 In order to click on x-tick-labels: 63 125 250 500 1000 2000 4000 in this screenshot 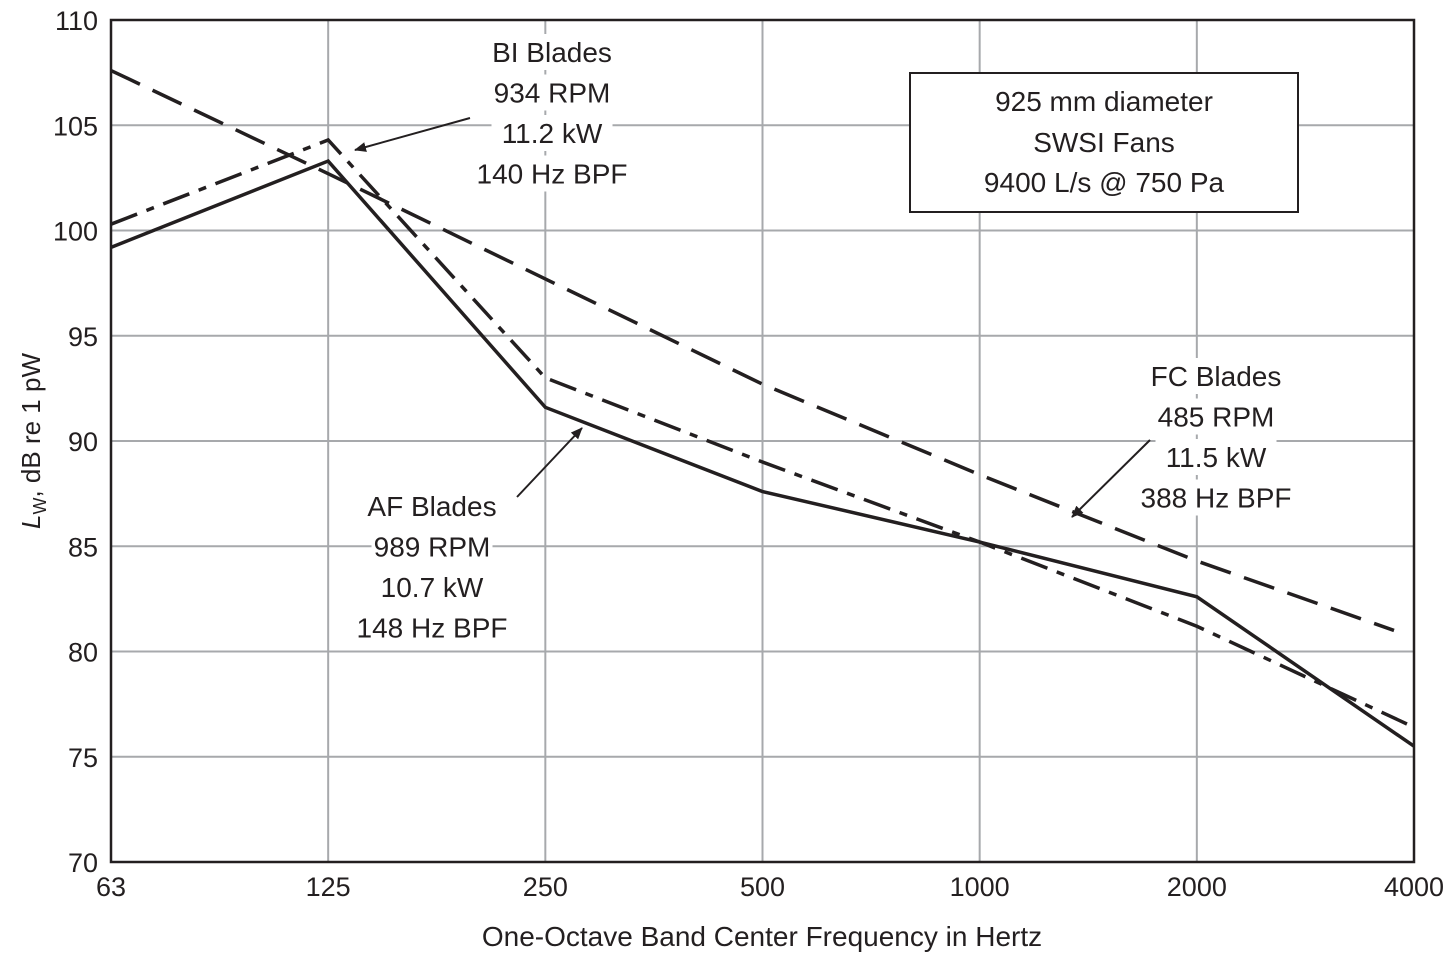, I will do `click(770, 887)`.